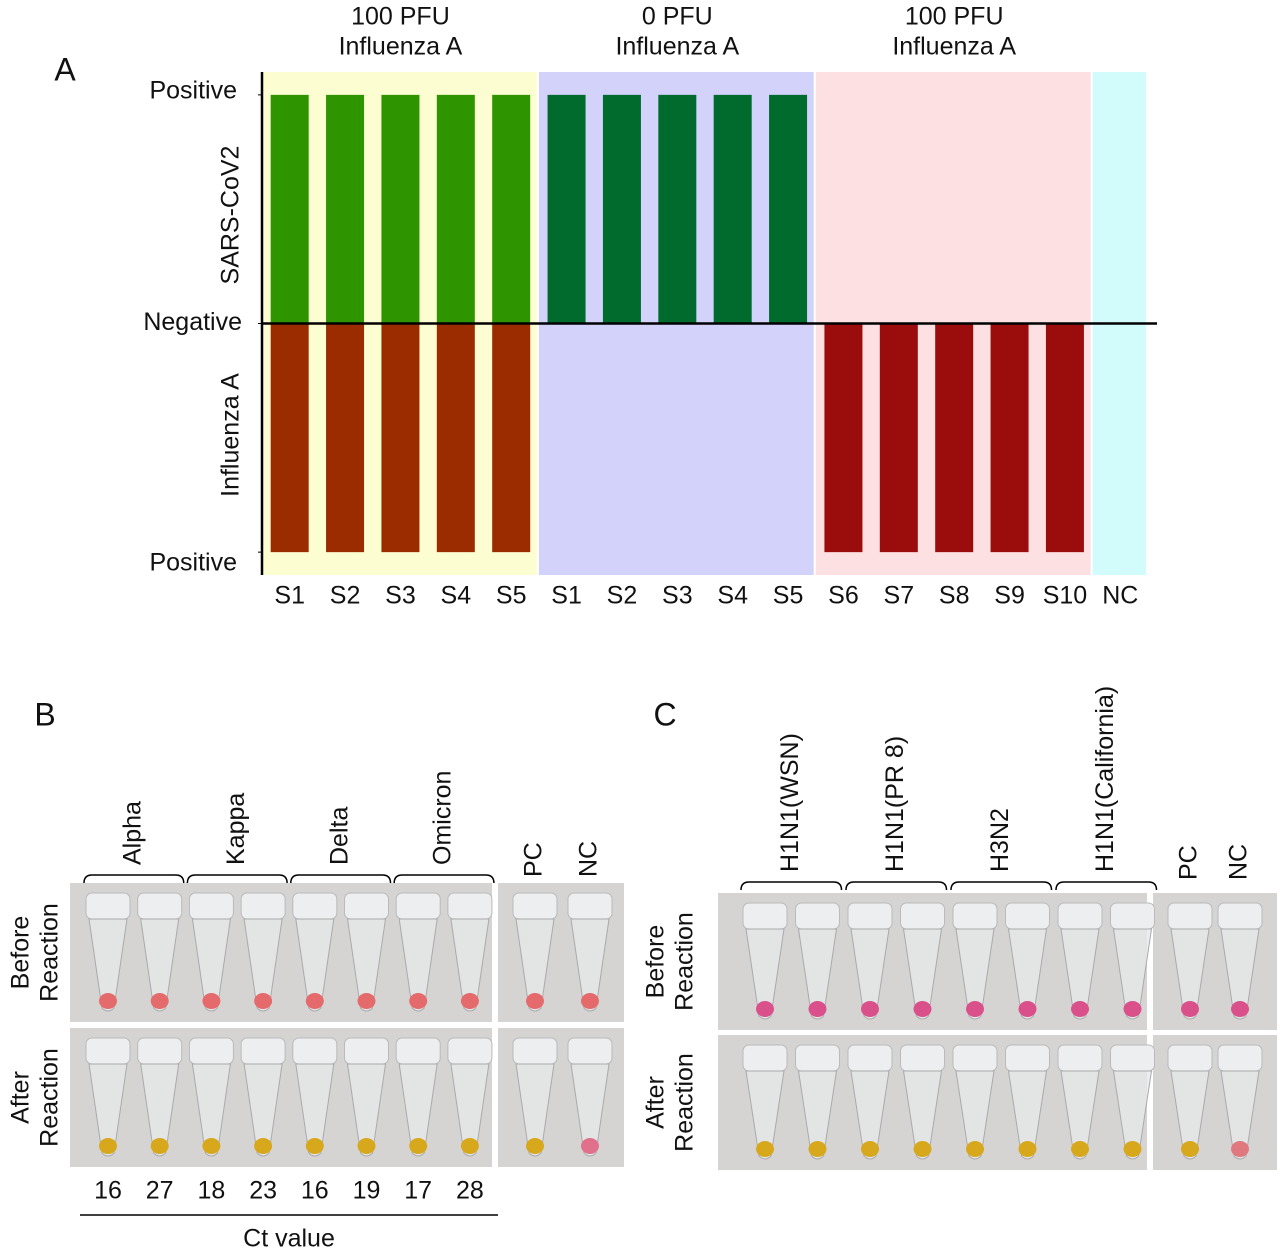 This screenshot has width=1280, height=1254. I want to click on x-tick-label: S5, so click(511, 596).